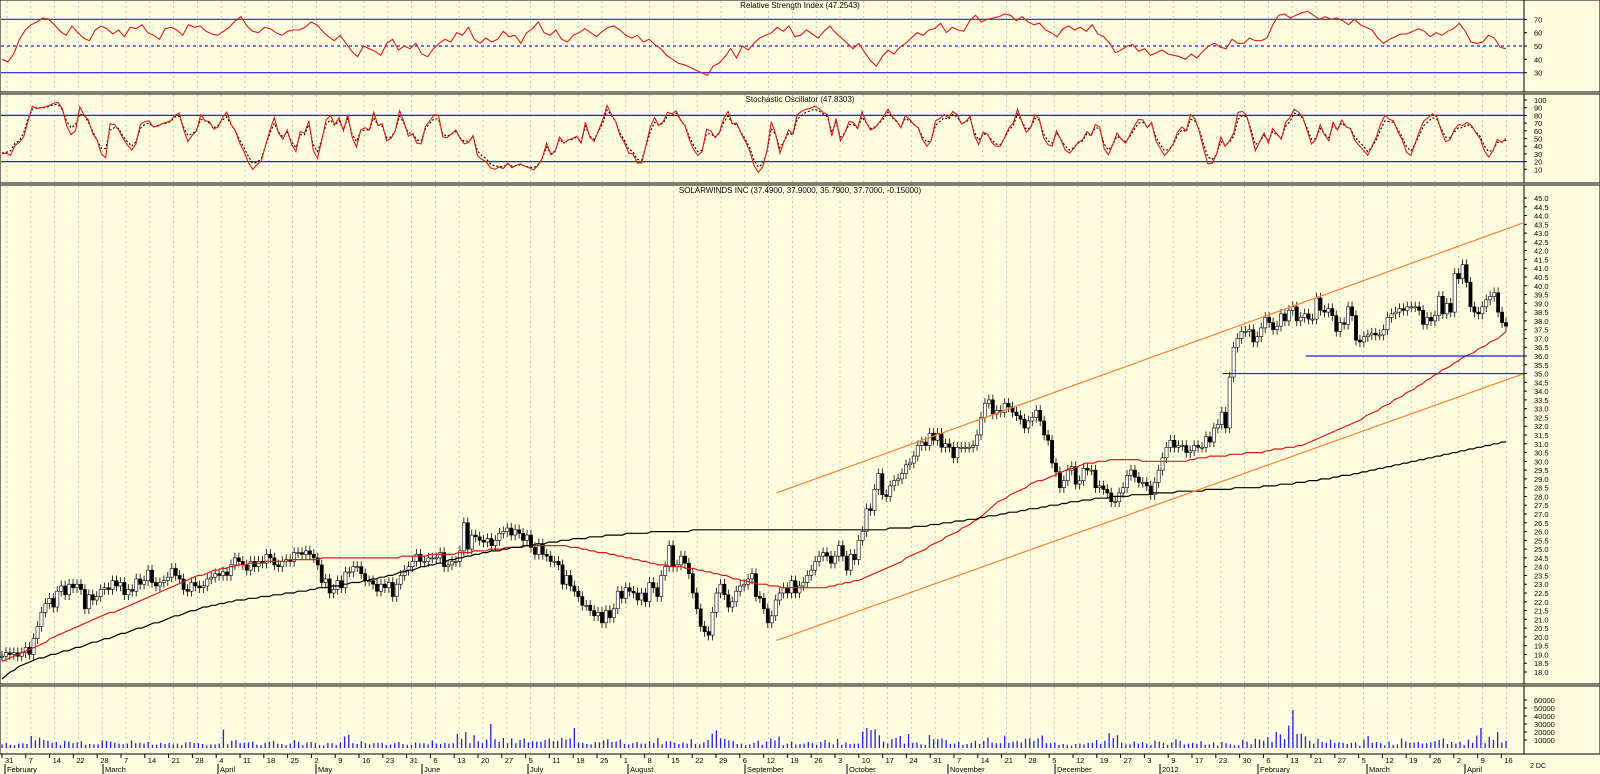 The image size is (1600, 774). Describe the element at coordinates (1541, 602) in the screenshot. I see `y-tick-label: 22.0` at that location.